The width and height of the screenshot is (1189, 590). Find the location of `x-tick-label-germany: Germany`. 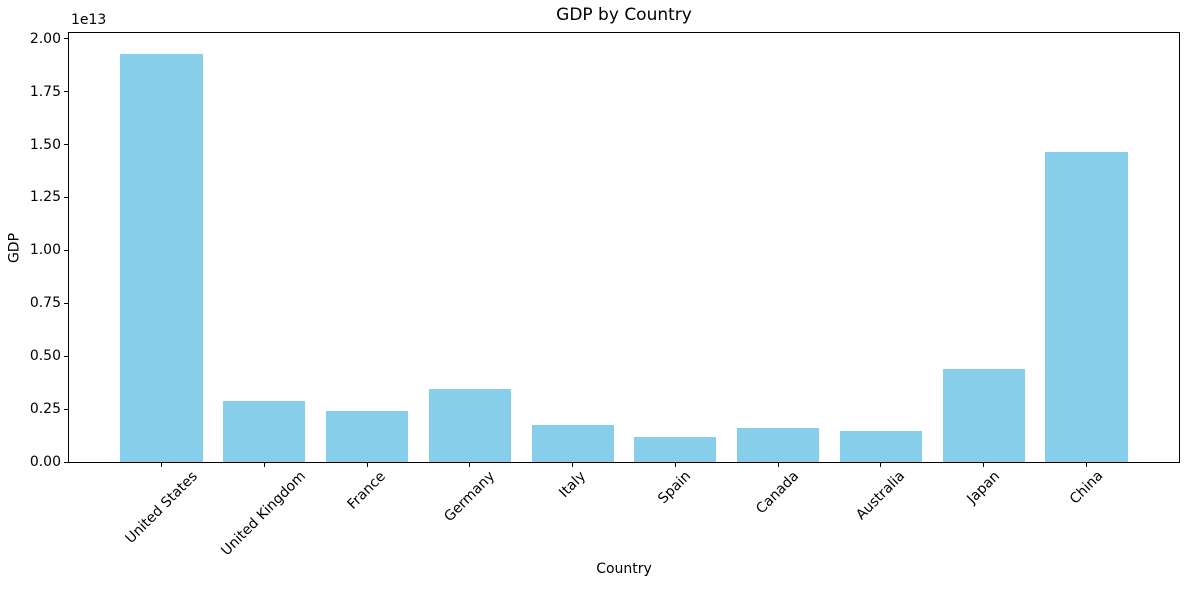

x-tick-label-germany: Germany is located at coordinates (469, 496).